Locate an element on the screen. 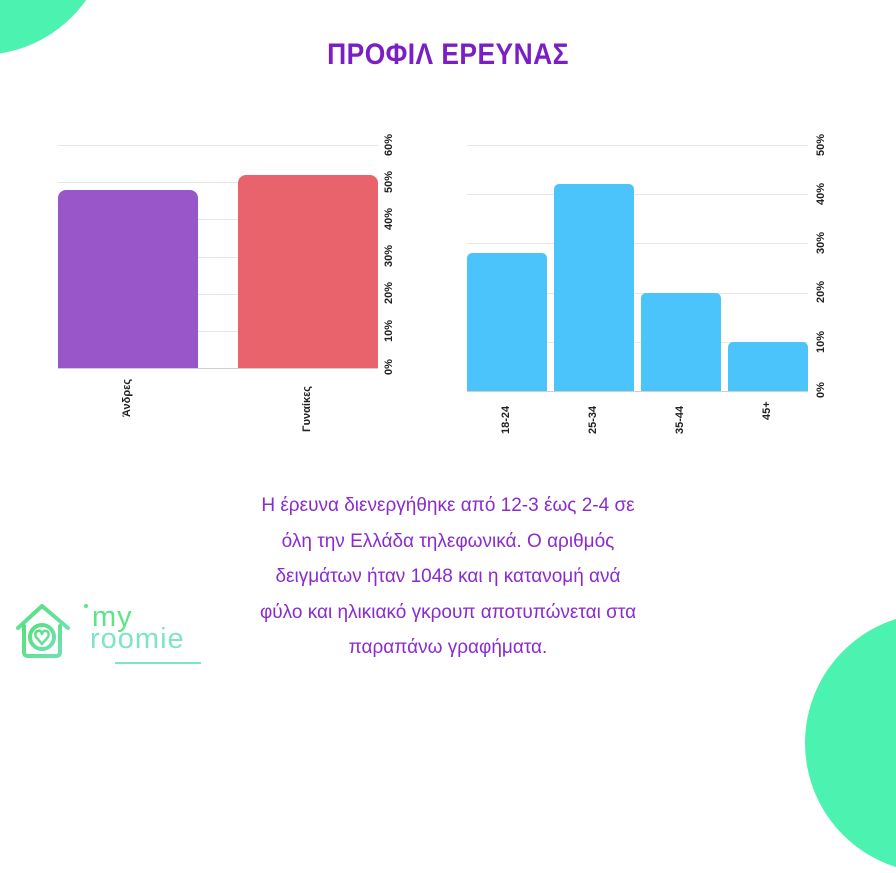 The image size is (896, 873). description-line: δειγμάτων ήταν 1048 και η κατανομή ανά is located at coordinates (448, 576).